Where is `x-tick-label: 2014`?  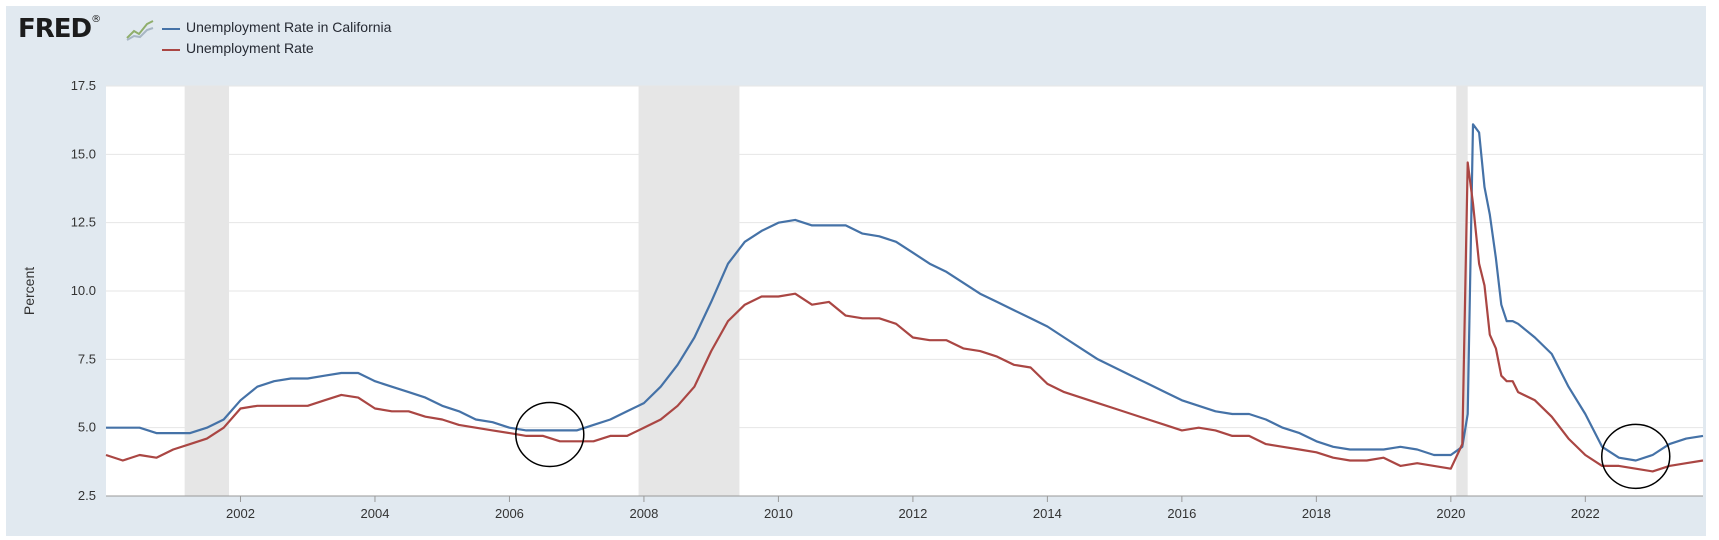 x-tick-label: 2014 is located at coordinates (1047, 513).